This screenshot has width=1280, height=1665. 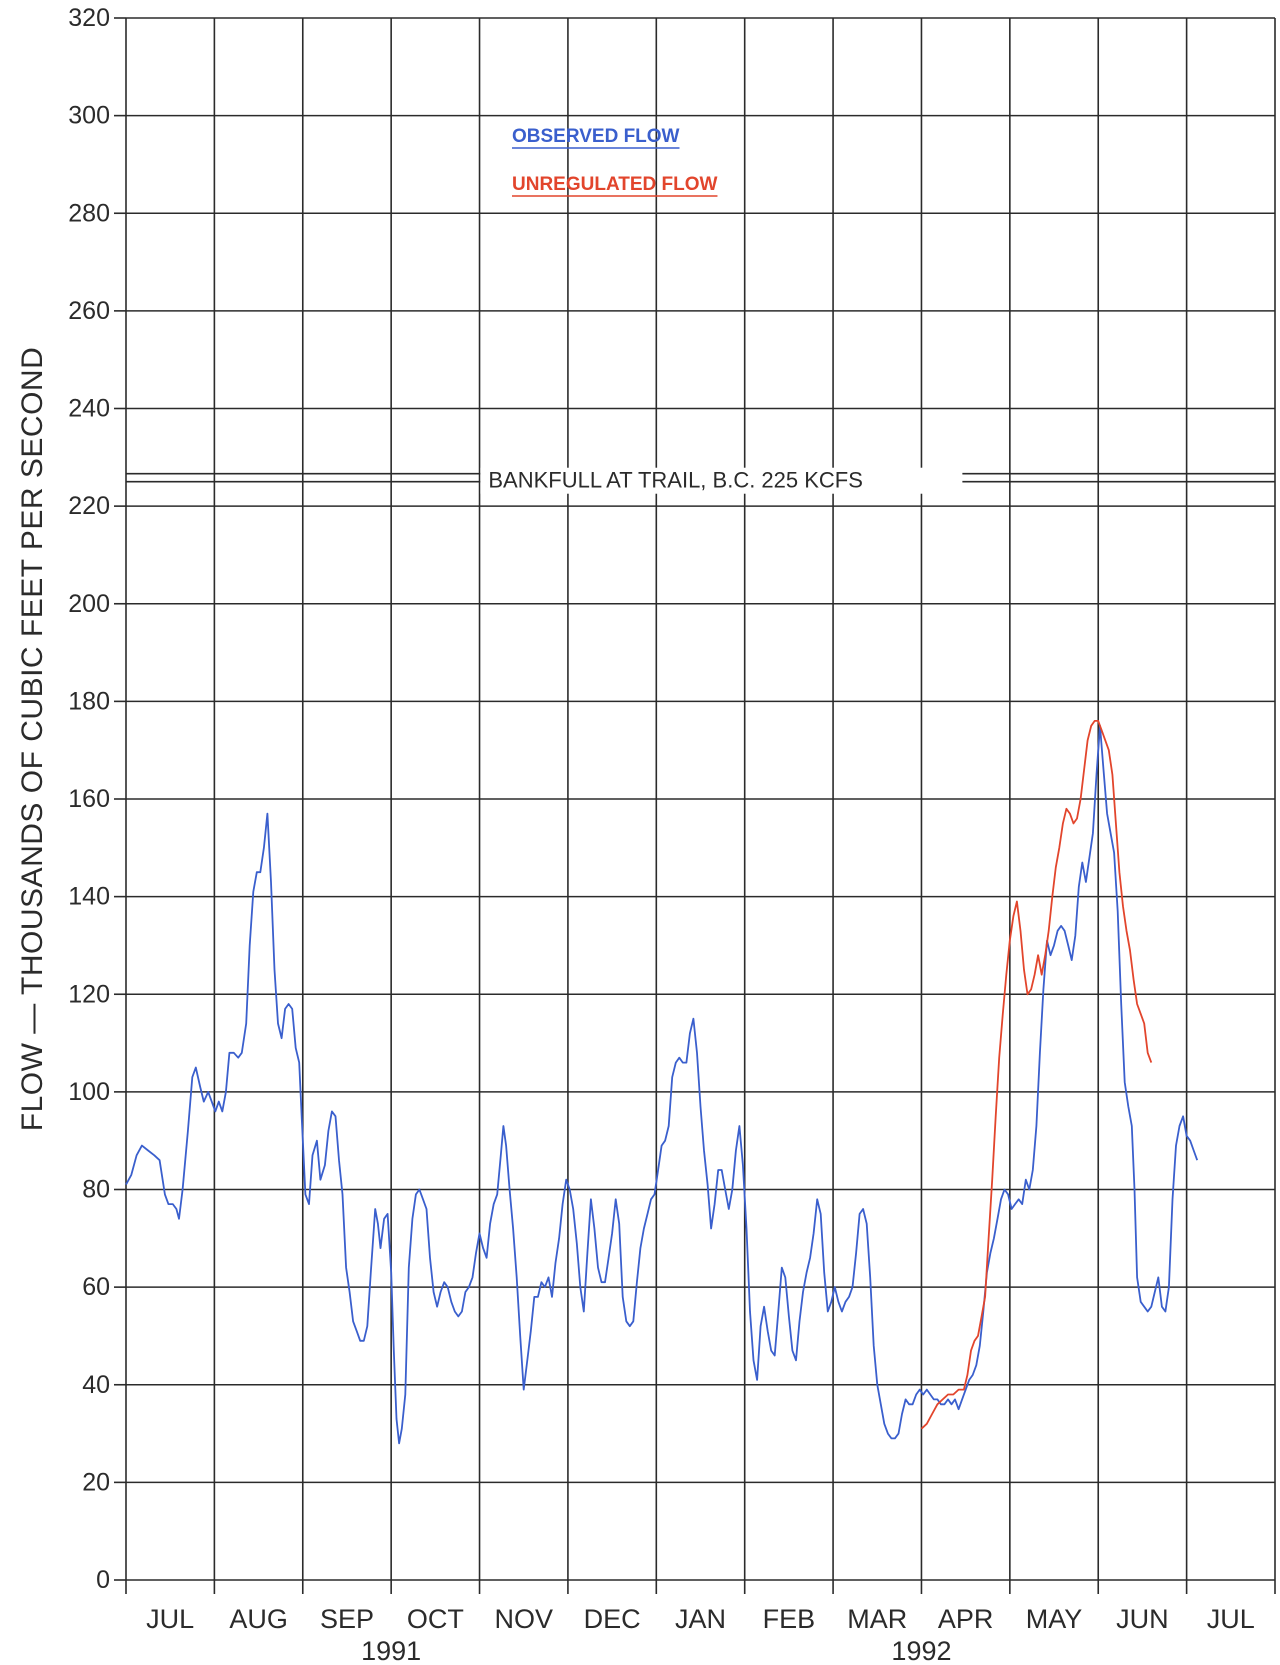 I want to click on x-year-label: 1991, so click(x=391, y=1650).